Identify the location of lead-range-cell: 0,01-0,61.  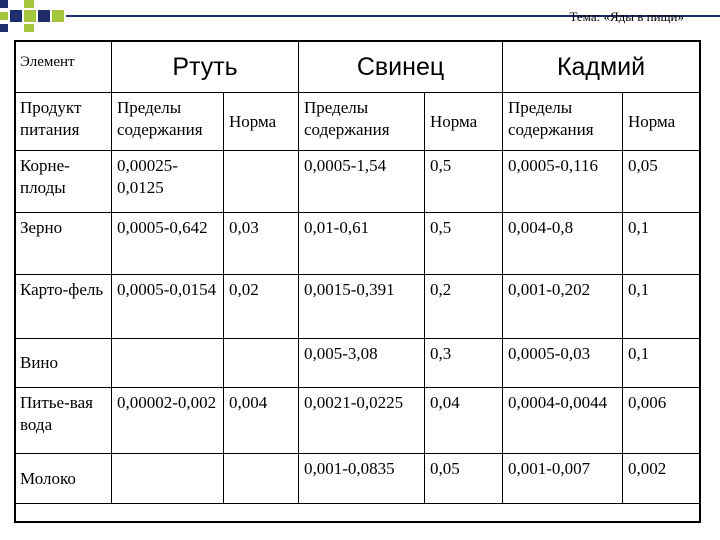
(362, 243).